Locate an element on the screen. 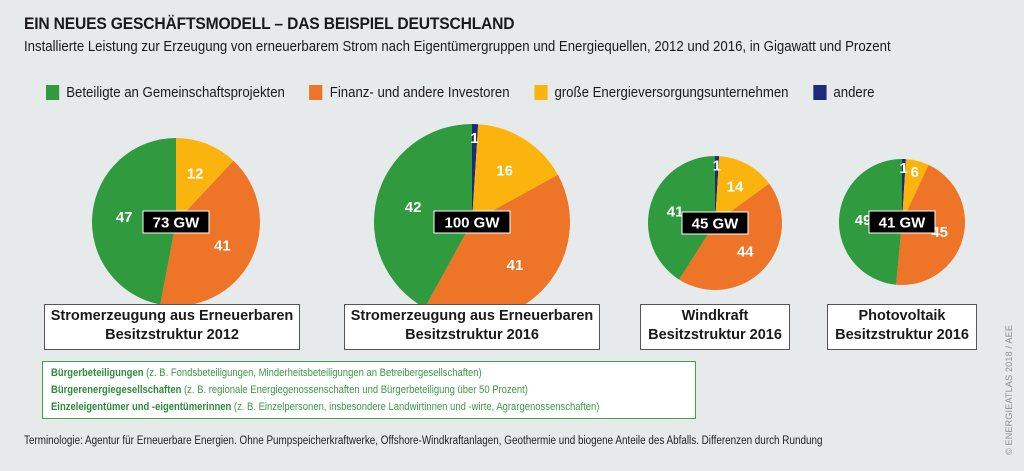  pie-slice-label: 42 is located at coordinates (413, 207).